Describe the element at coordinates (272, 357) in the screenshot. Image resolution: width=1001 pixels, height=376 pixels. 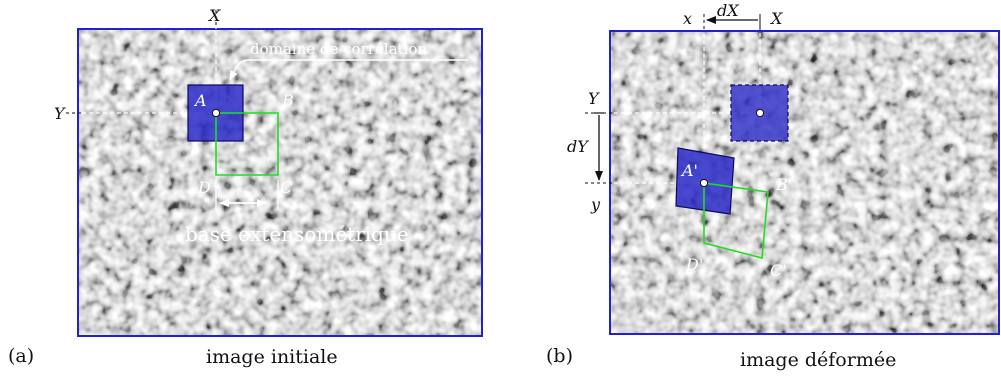
I see `panel-a-caption: image initiale` at that location.